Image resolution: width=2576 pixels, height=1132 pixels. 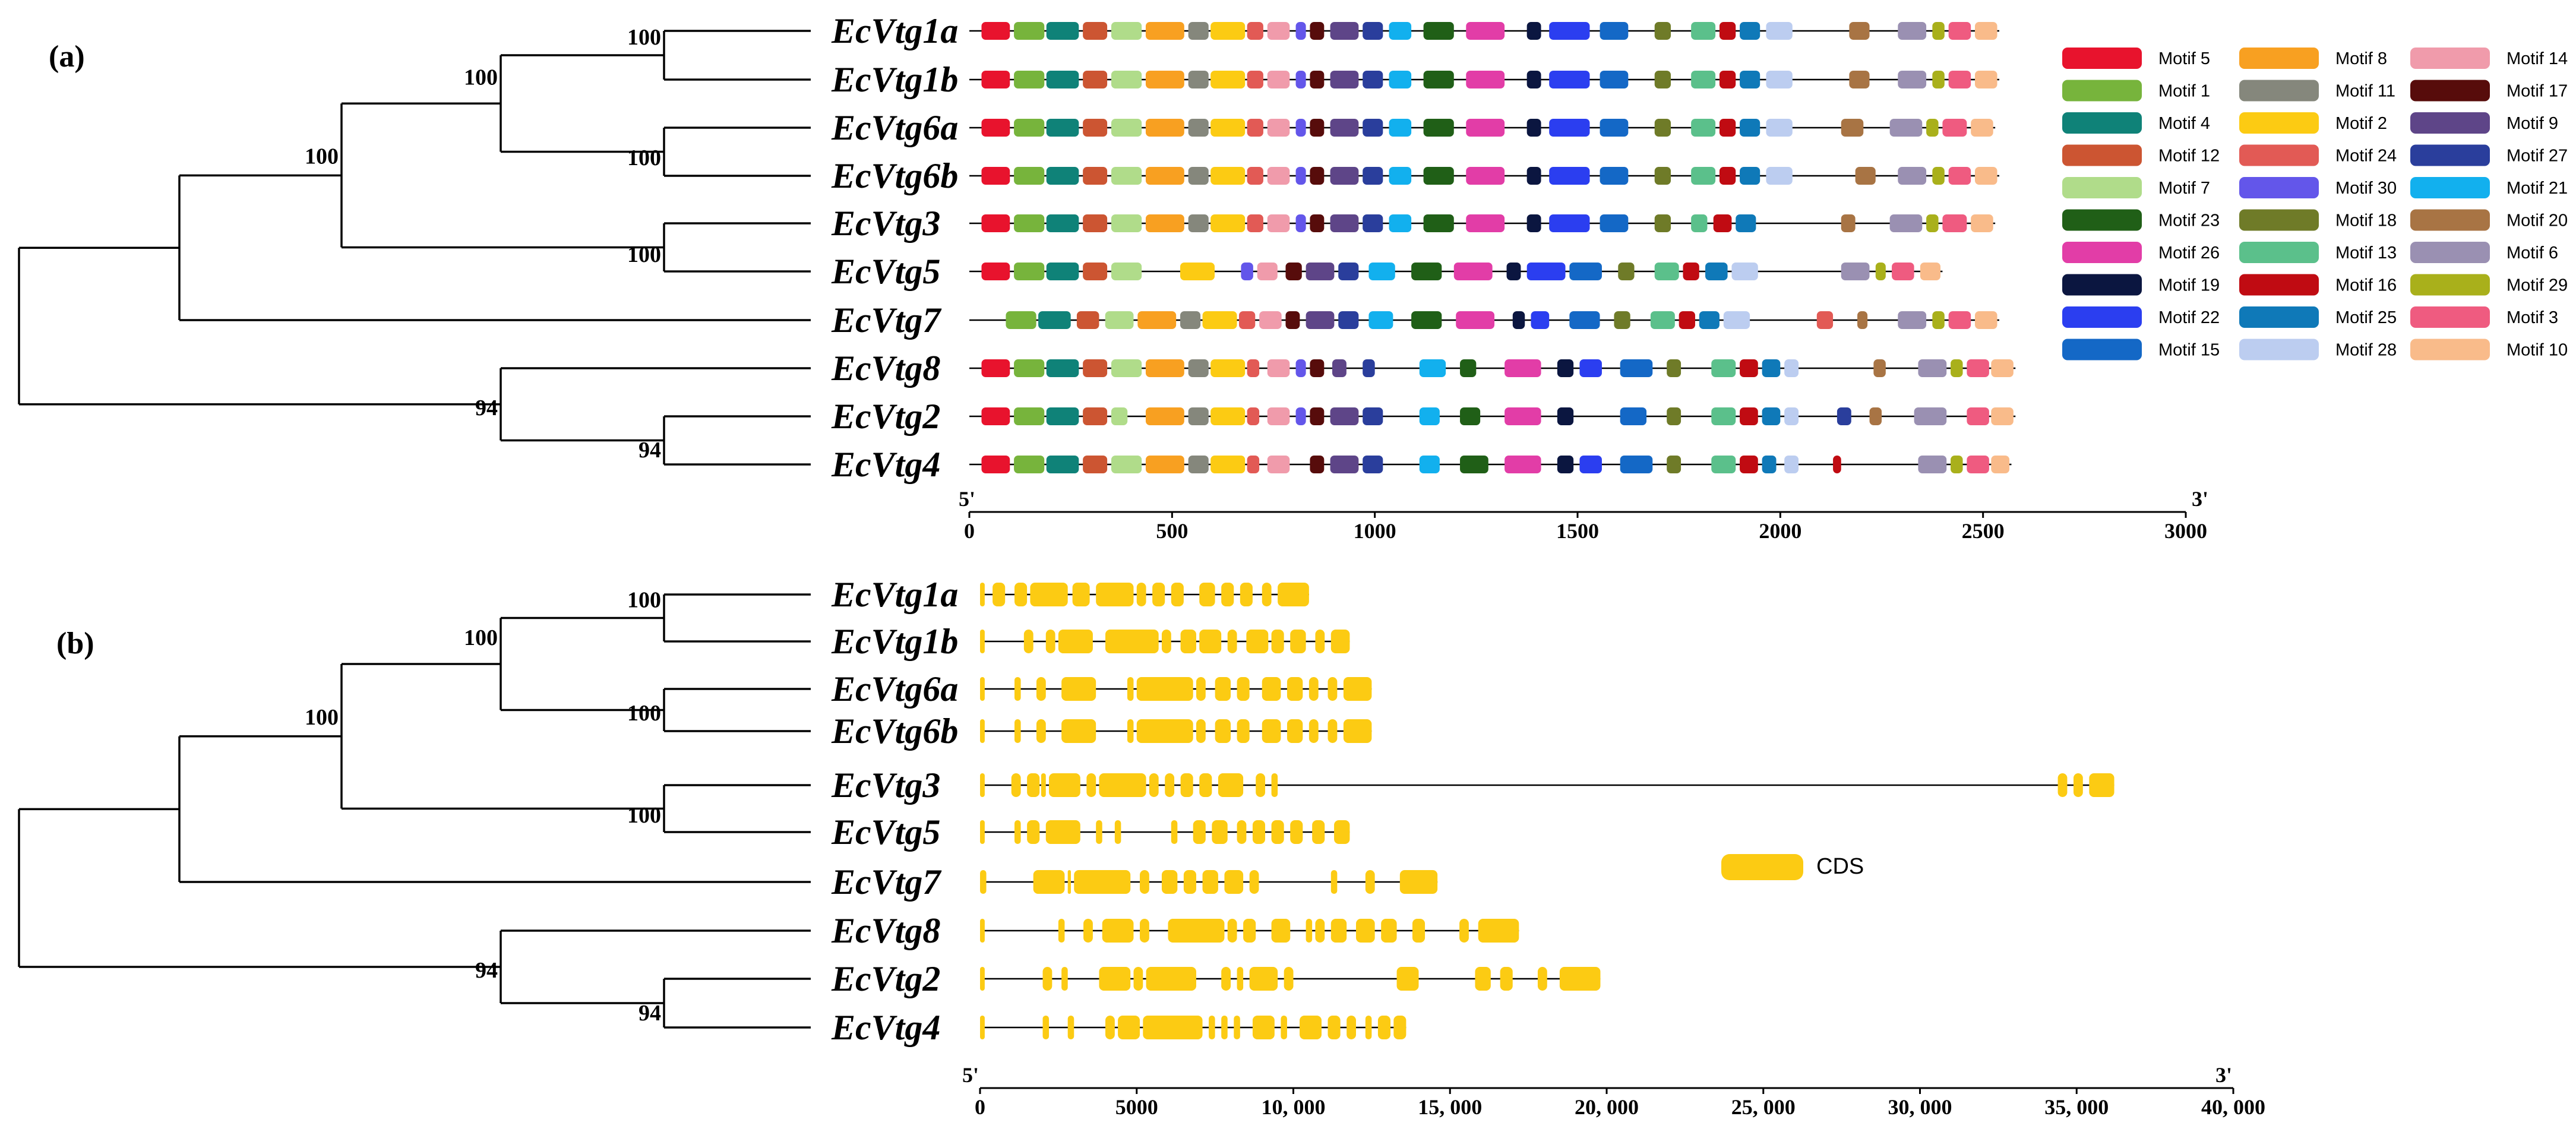 What do you see at coordinates (2318, 252) in the screenshot?
I see `motif-legend-item: Motif 13` at bounding box center [2318, 252].